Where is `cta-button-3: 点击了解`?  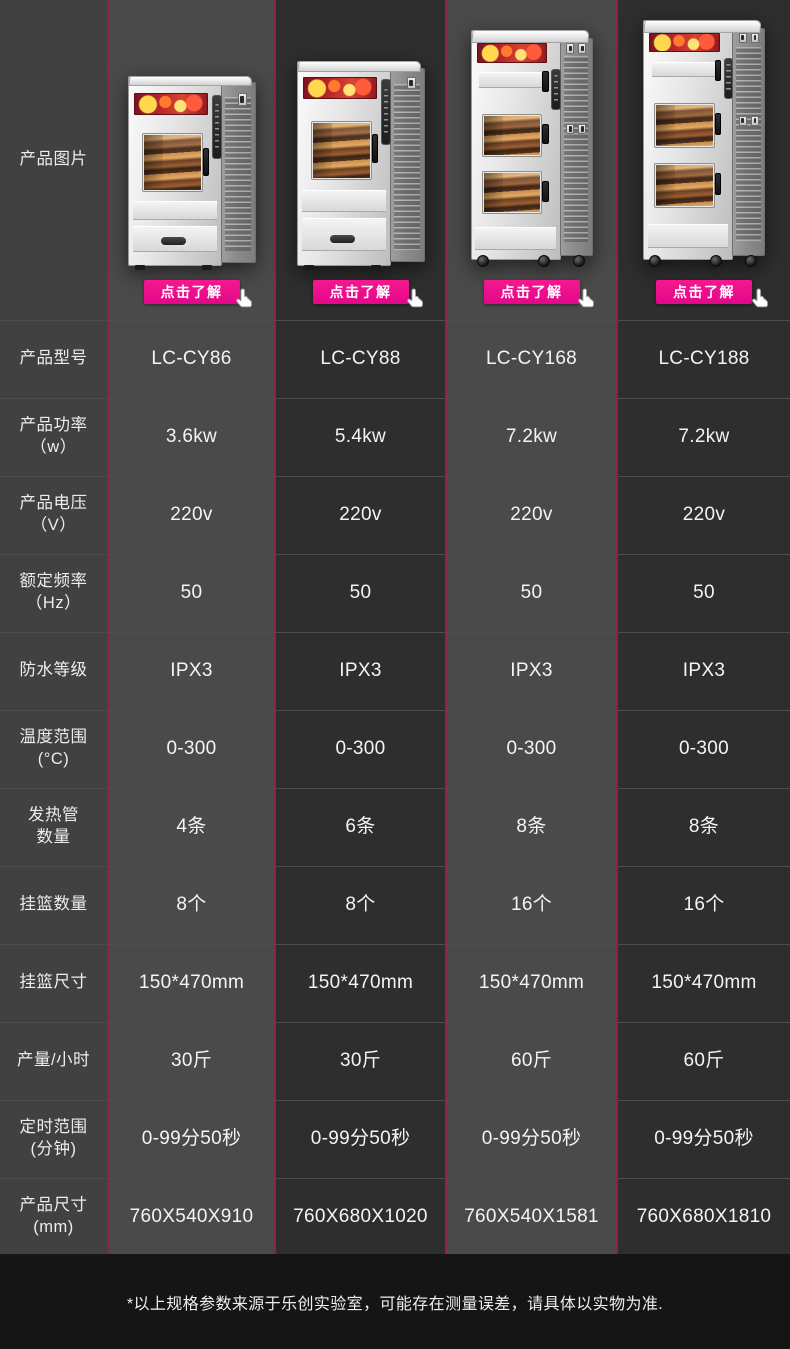
cta-button-3: 点击了解 is located at coordinates (531, 291).